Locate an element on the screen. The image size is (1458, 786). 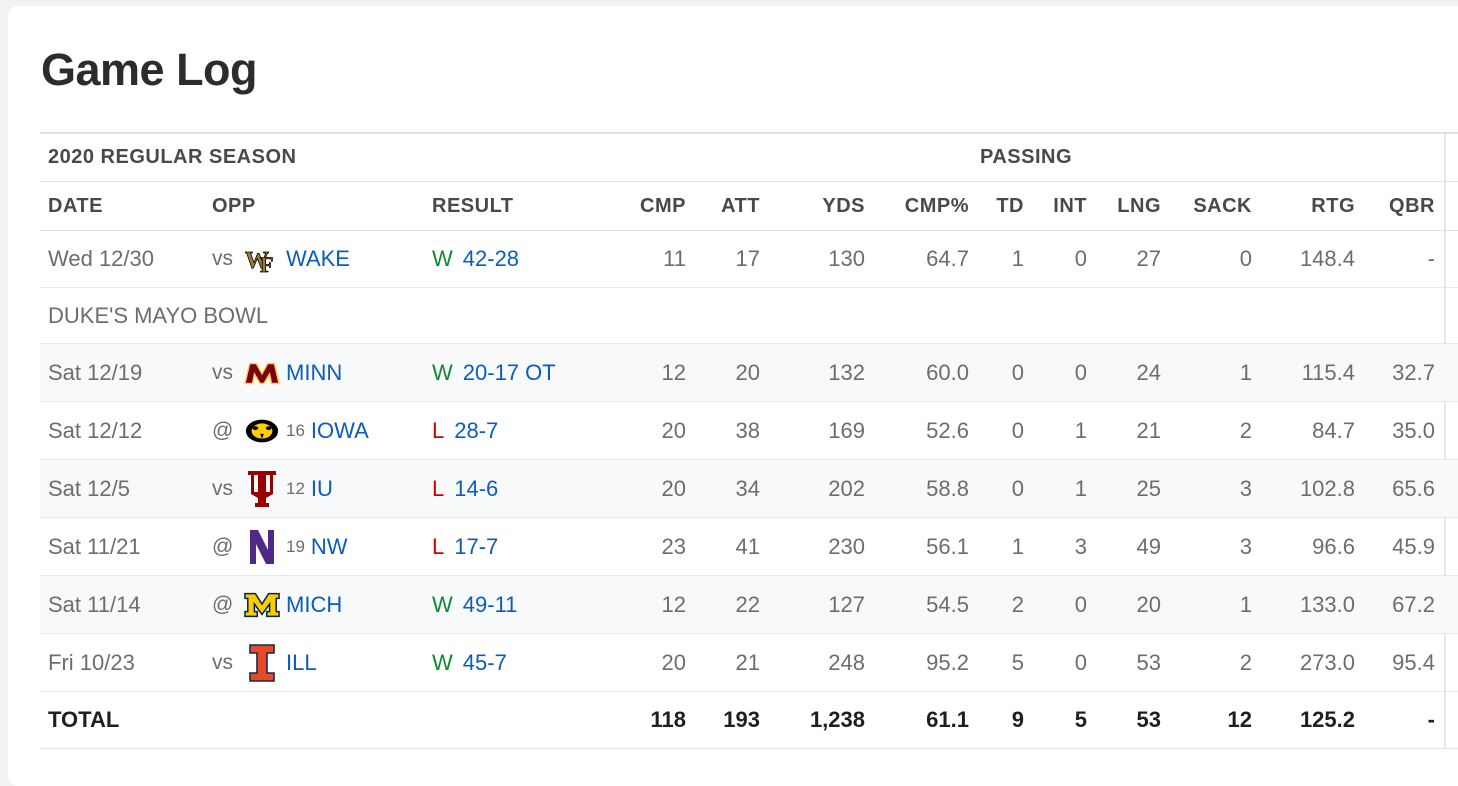
col-header-cmp: CMP is located at coordinates (663, 205).